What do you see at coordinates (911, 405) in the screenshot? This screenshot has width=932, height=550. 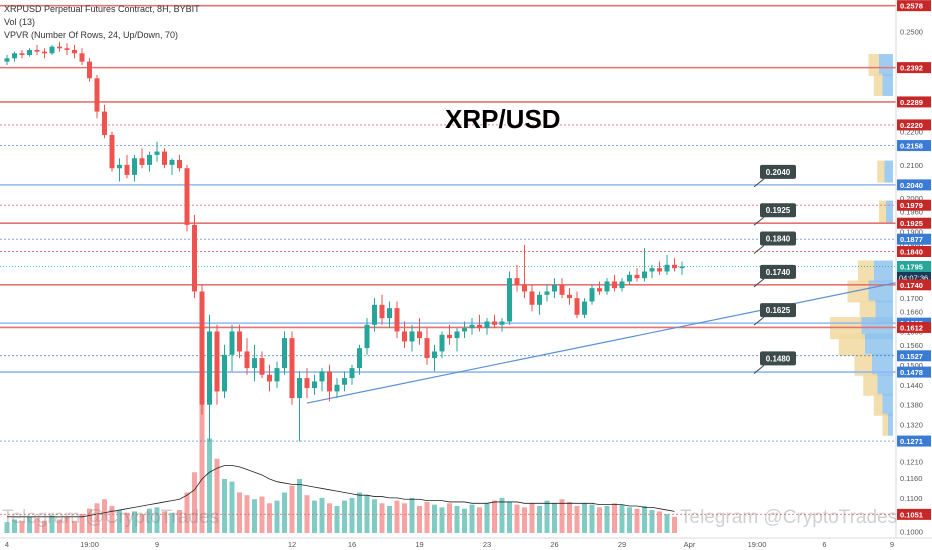 I see `y-tick-label: 0.1380` at bounding box center [911, 405].